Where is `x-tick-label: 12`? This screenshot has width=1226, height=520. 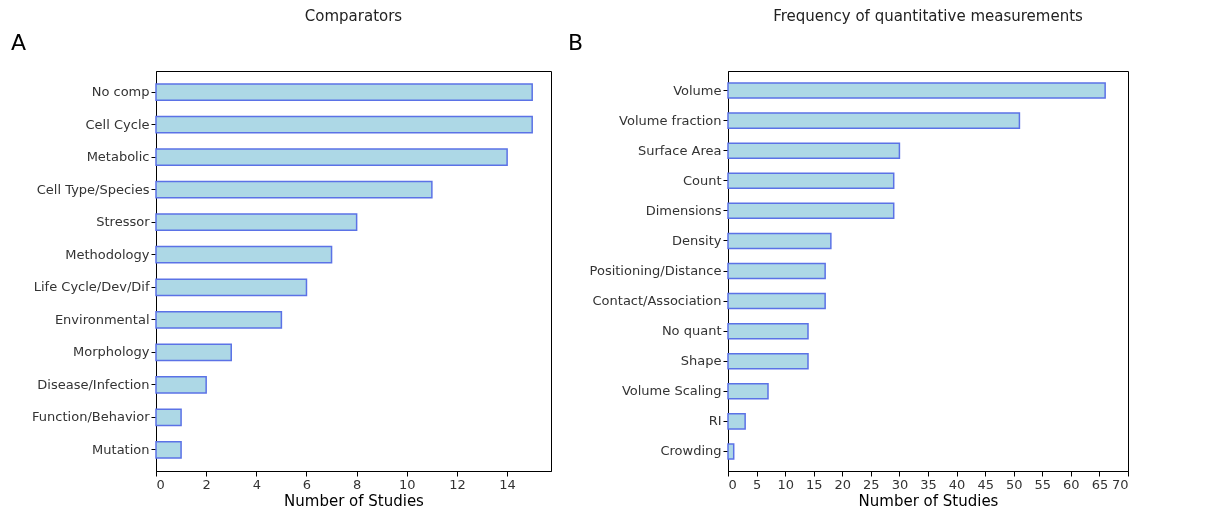 x-tick-label: 12 is located at coordinates (457, 484).